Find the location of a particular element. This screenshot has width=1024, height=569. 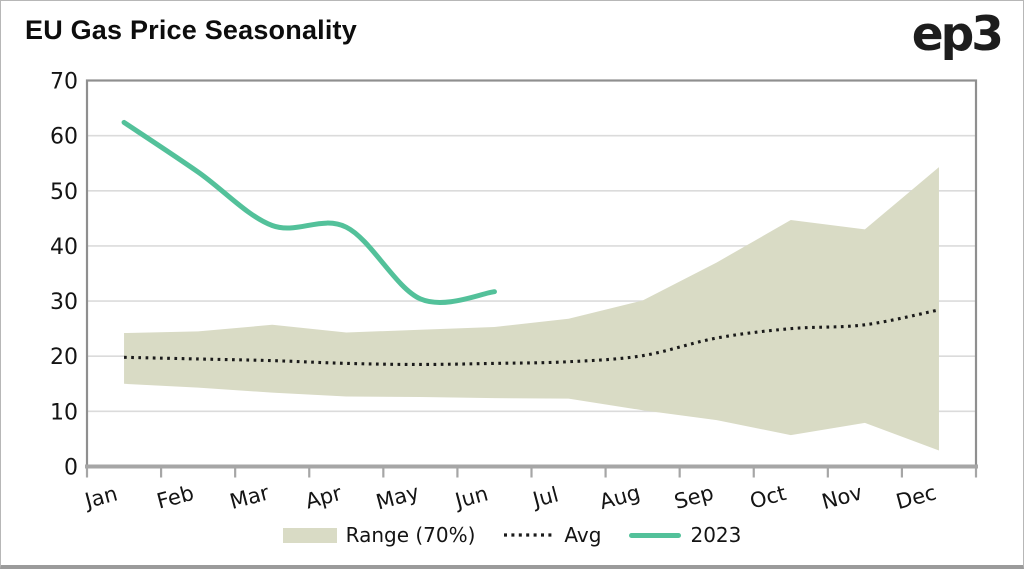

x-axis-label: Jun is located at coordinates (471, 497).